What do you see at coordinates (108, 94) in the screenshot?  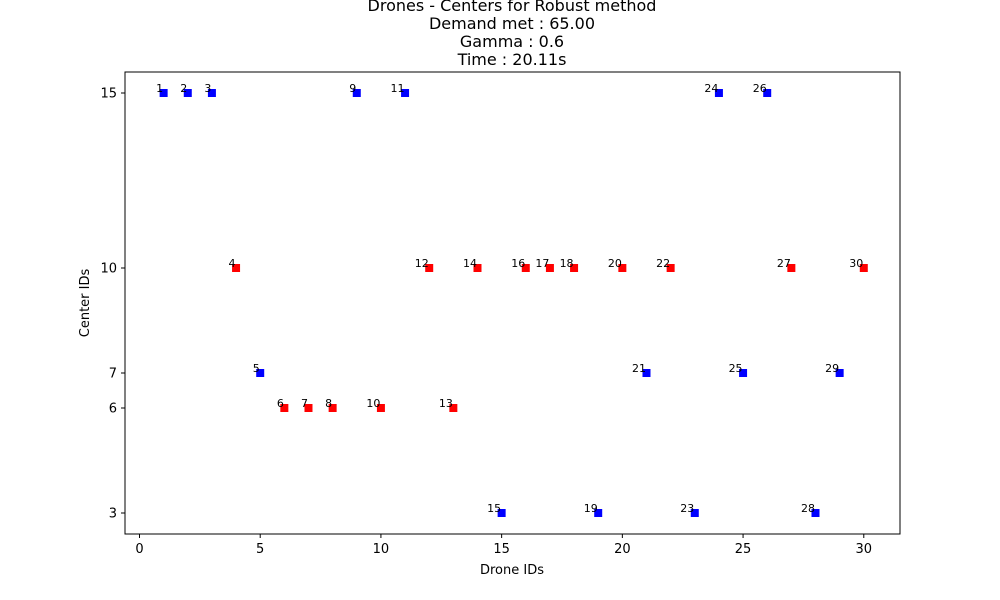 I see `y-tick-label: 15` at bounding box center [108, 94].